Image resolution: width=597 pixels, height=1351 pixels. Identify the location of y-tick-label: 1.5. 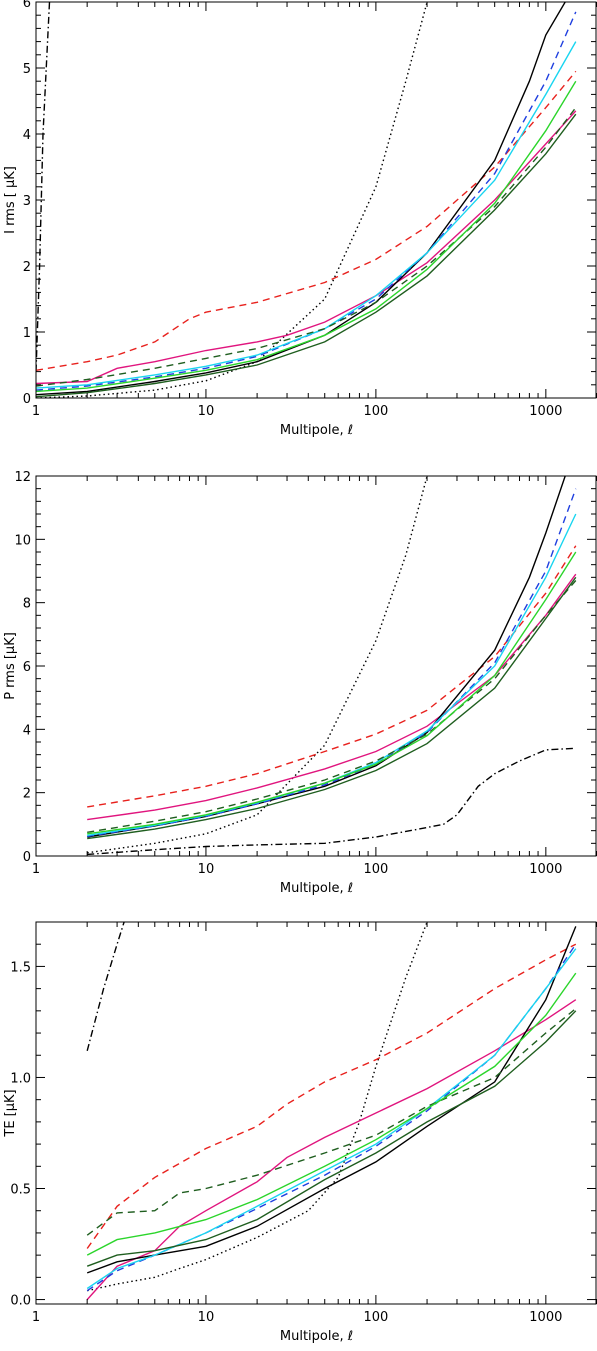
(20, 967).